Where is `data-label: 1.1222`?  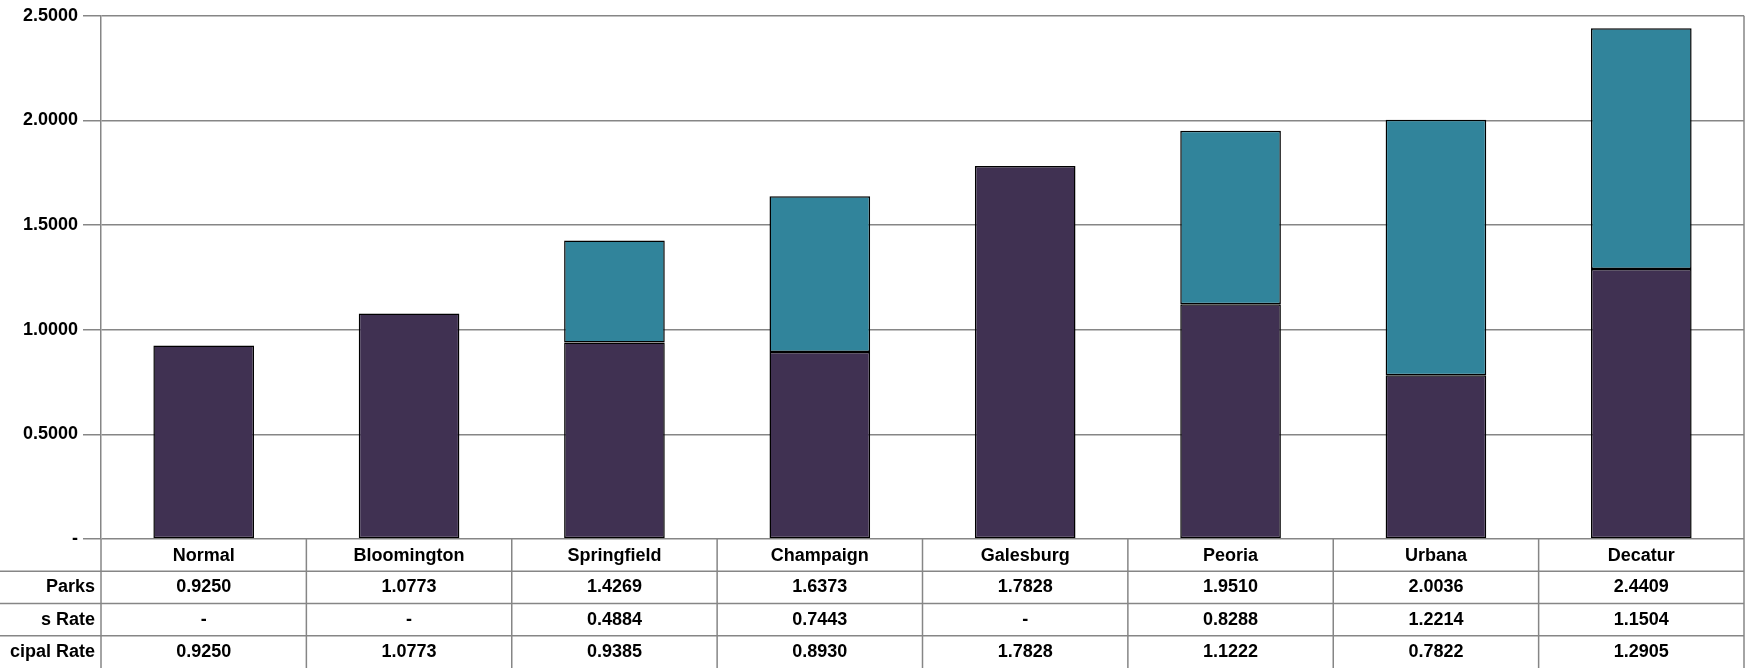 data-label: 1.1222 is located at coordinates (1231, 650).